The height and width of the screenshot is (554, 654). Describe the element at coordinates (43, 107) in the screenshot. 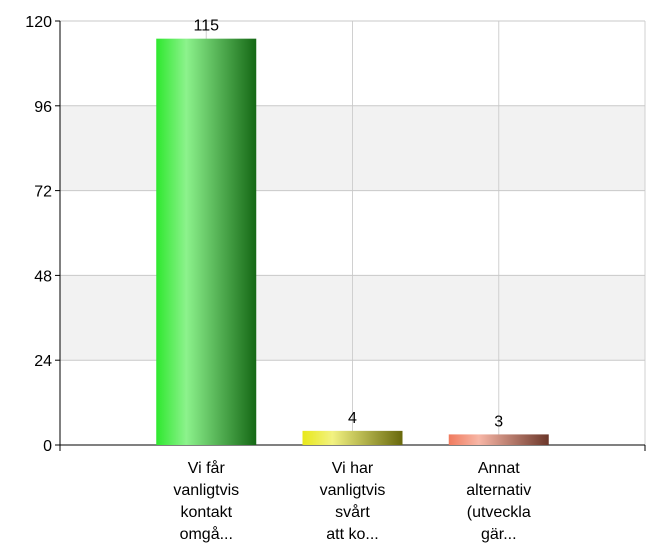

I see `y-tick-label: 96` at that location.